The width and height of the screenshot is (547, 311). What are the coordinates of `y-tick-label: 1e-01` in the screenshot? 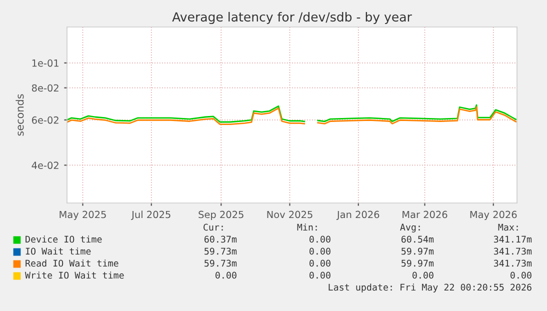 It's located at (45, 63).